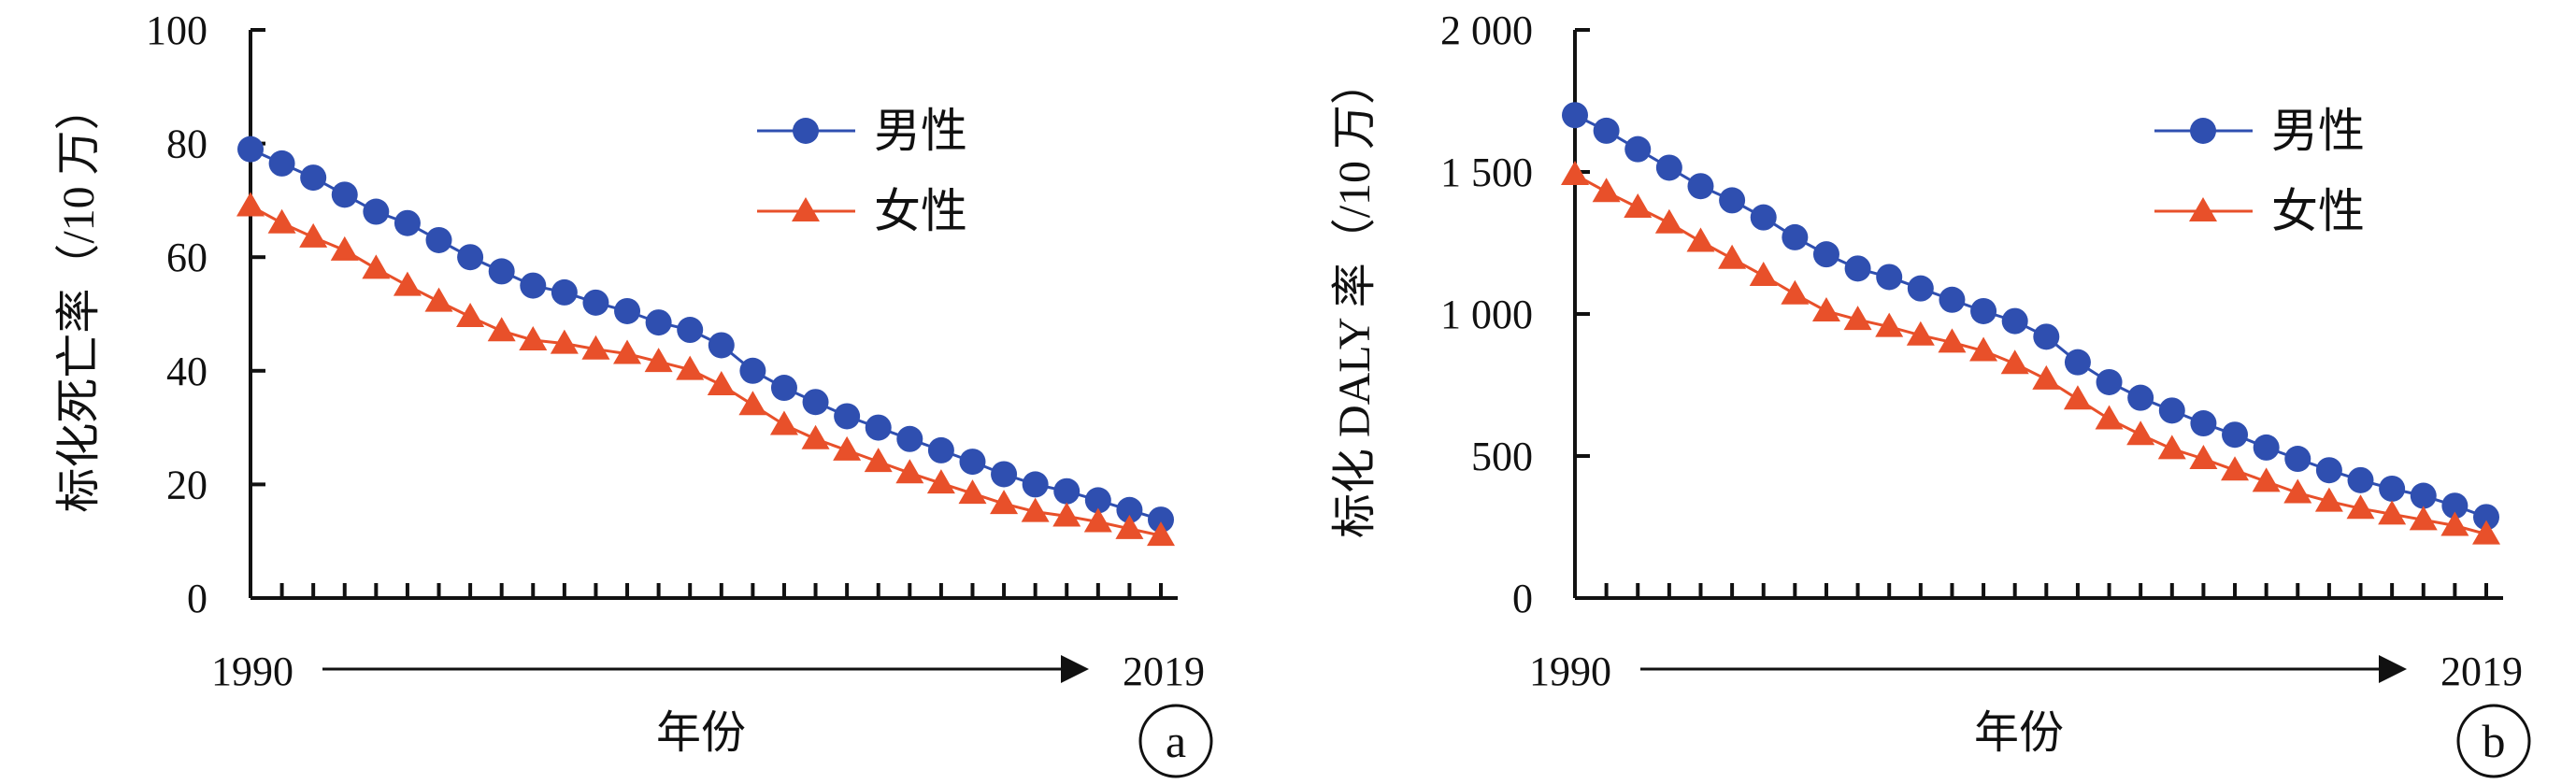 The image size is (2576, 784). I want to click on y-tick-label: 500, so click(1502, 457).